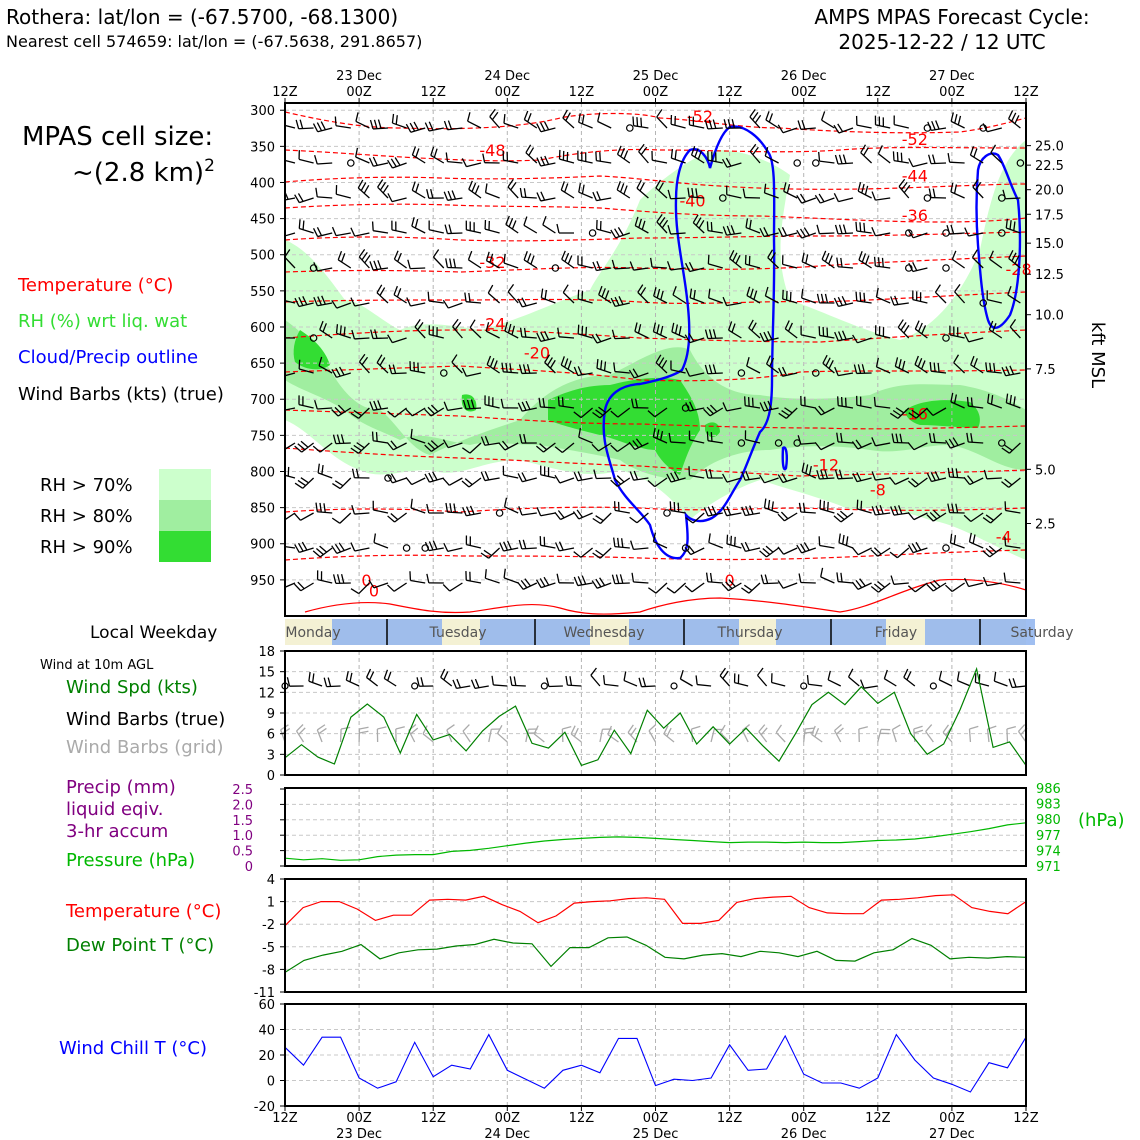  Describe the element at coordinates (655, 716) in the screenshot. I see `wind-speed-line` at that location.